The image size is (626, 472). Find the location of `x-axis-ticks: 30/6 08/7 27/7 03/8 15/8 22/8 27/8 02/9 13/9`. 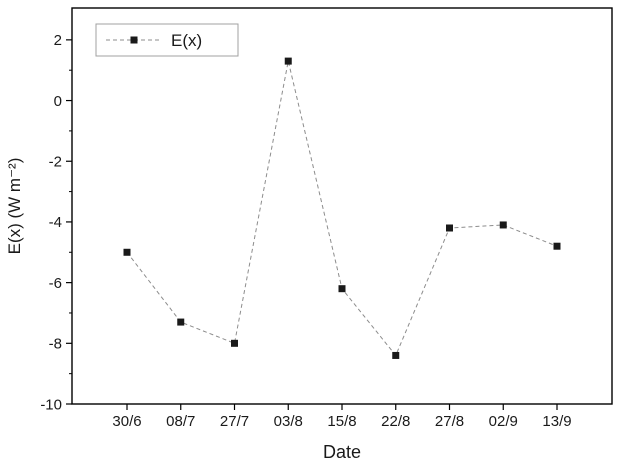

x-axis-ticks: 30/6 08/7 27/7 03/8 15/8 22/8 27/8 02/9 13/9 is located at coordinates (342, 417).